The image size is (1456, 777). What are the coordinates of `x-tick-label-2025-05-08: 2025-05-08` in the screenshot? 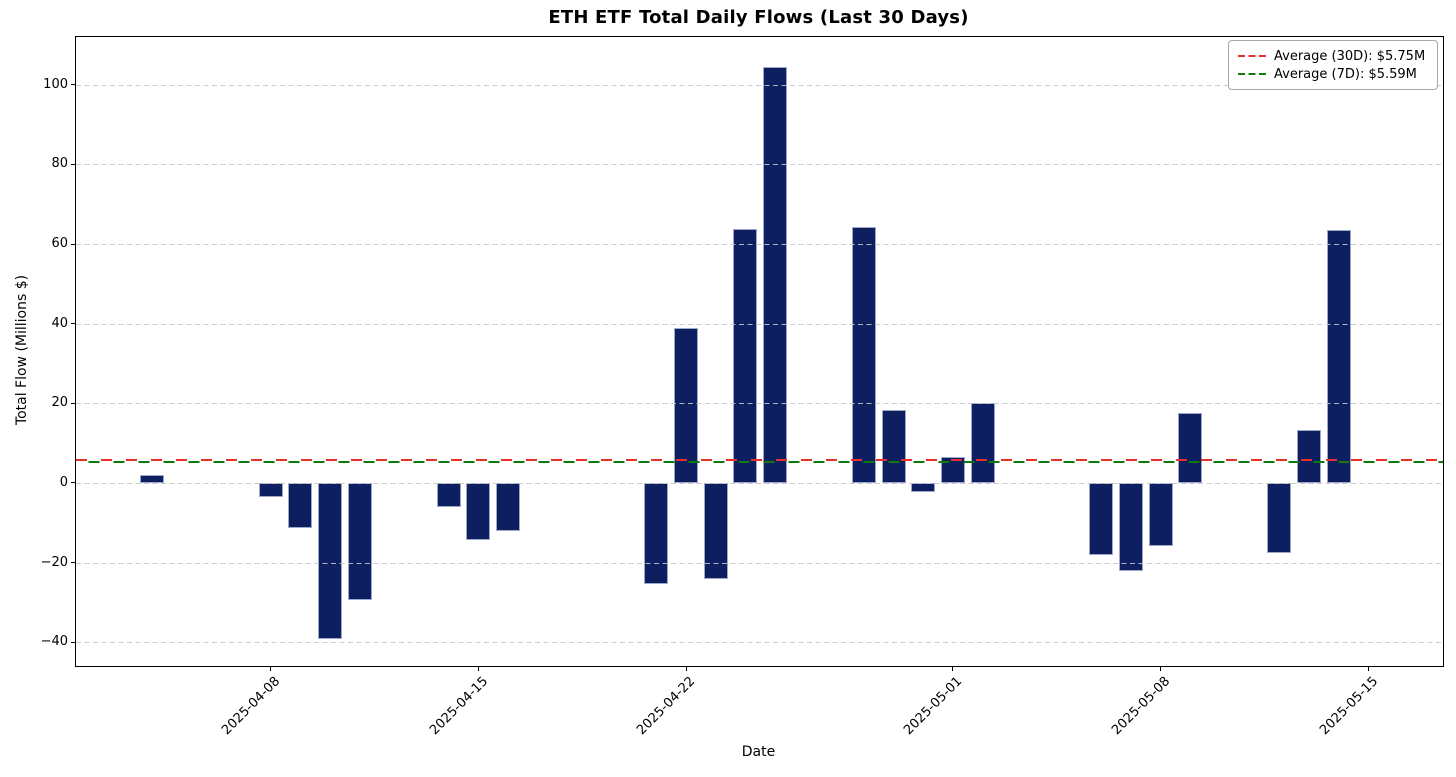 It's located at (1141, 706).